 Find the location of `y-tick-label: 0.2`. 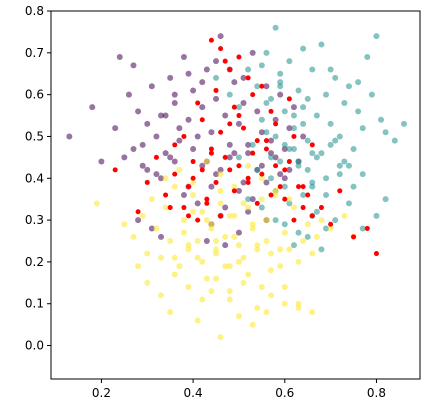

y-tick-label: 0.2 is located at coordinates (34, 262).